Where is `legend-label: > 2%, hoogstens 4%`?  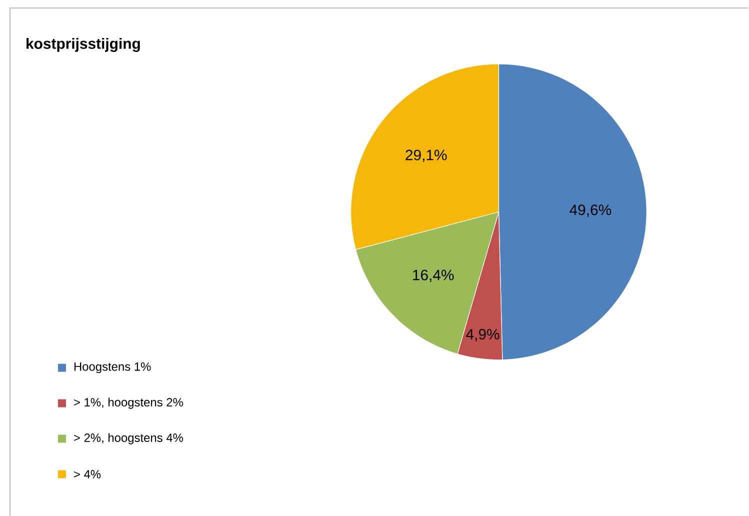
legend-label: > 2%, hoogstens 4% is located at coordinates (128, 438).